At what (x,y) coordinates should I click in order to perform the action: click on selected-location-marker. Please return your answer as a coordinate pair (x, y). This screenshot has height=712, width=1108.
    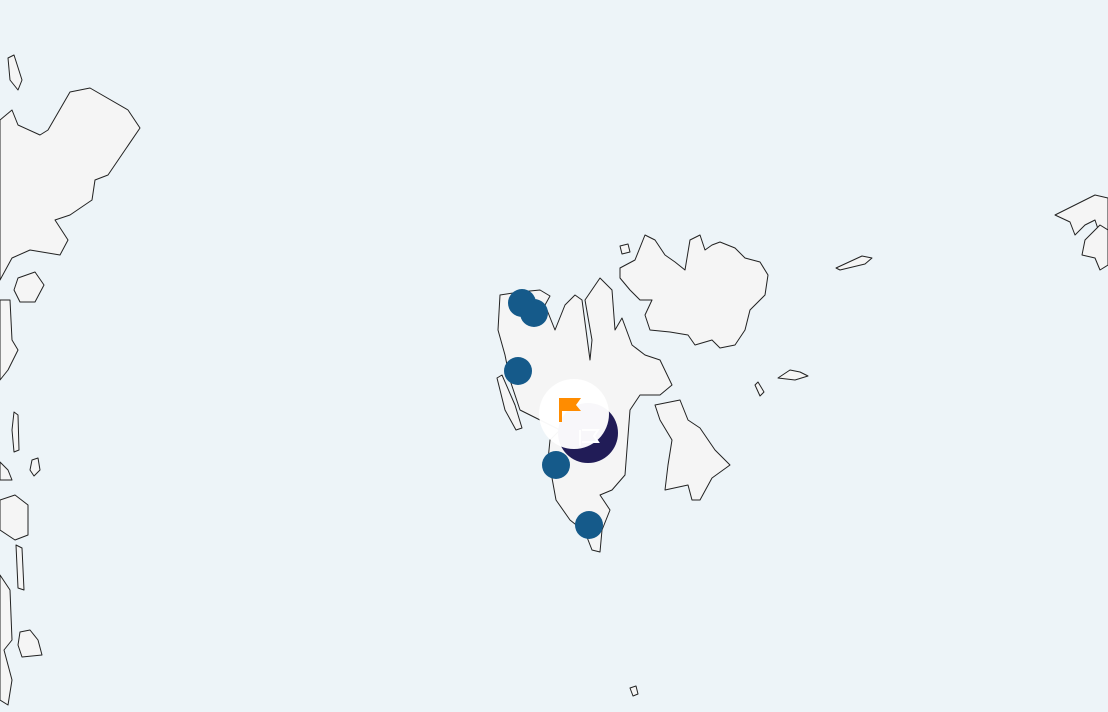
    Looking at the image, I should click on (578, 421).